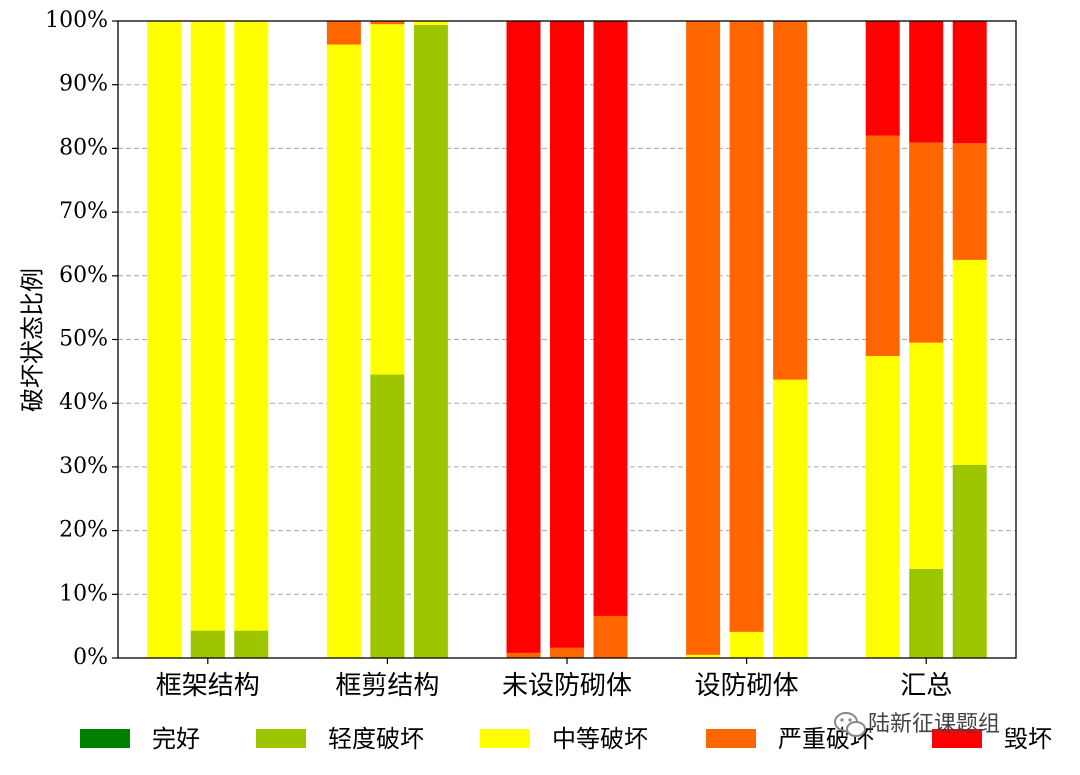 The width and height of the screenshot is (1080, 775). What do you see at coordinates (376, 739) in the screenshot?
I see `legend-label: 轻度破坏` at bounding box center [376, 739].